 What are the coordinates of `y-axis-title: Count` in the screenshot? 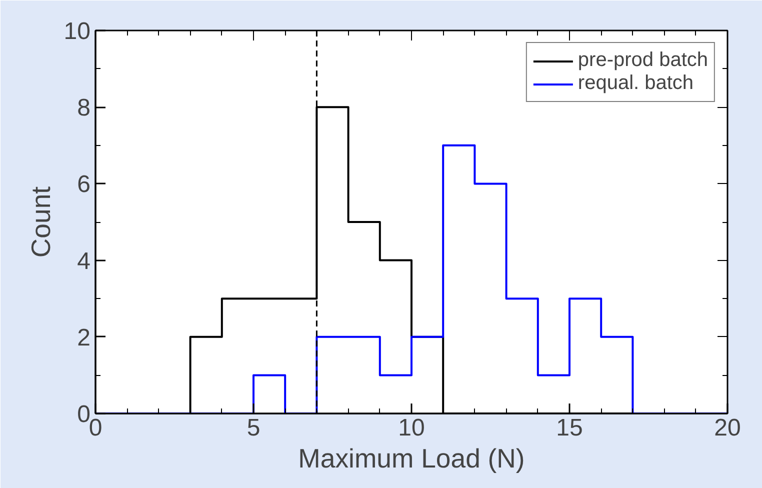 It's located at (41, 222).